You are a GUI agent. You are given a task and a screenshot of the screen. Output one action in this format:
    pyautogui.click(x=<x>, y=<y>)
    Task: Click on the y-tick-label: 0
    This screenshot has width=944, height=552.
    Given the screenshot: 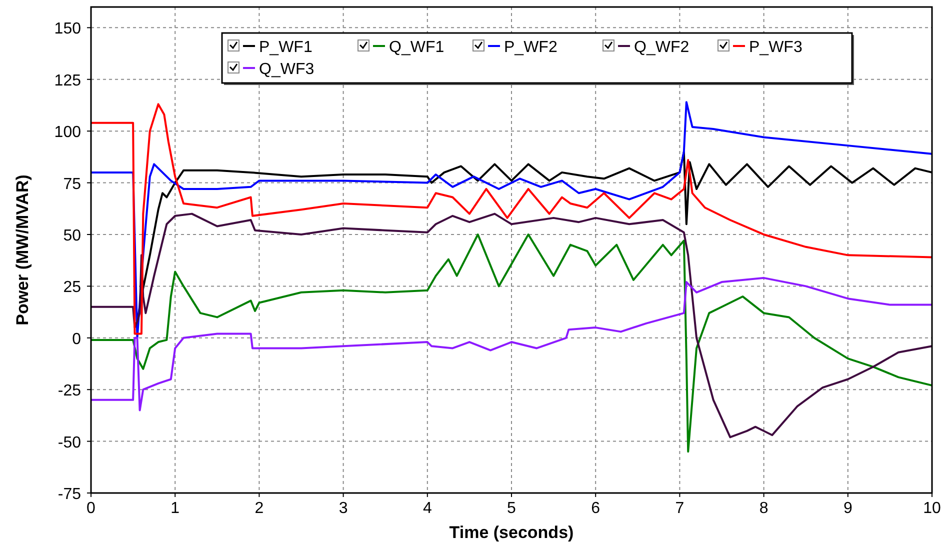 What is the action you would take?
    pyautogui.click(x=77, y=339)
    